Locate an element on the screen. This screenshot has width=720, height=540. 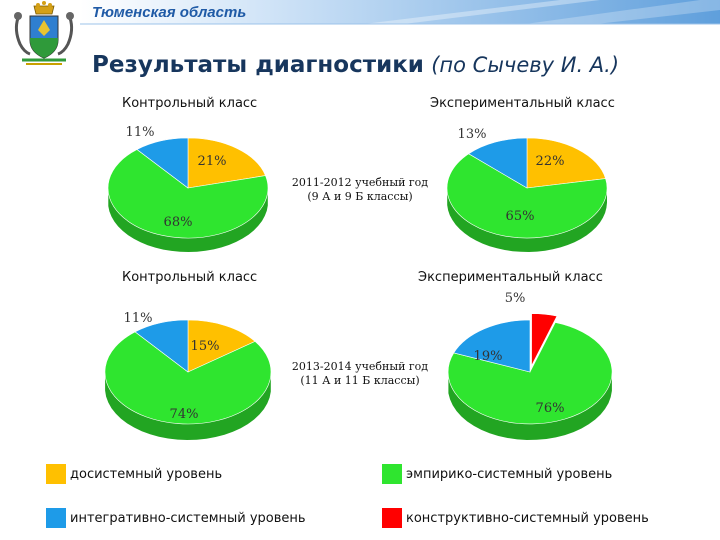
year-caption-1-period: 2011-2012 учебный год is located at coordinates (360, 182).